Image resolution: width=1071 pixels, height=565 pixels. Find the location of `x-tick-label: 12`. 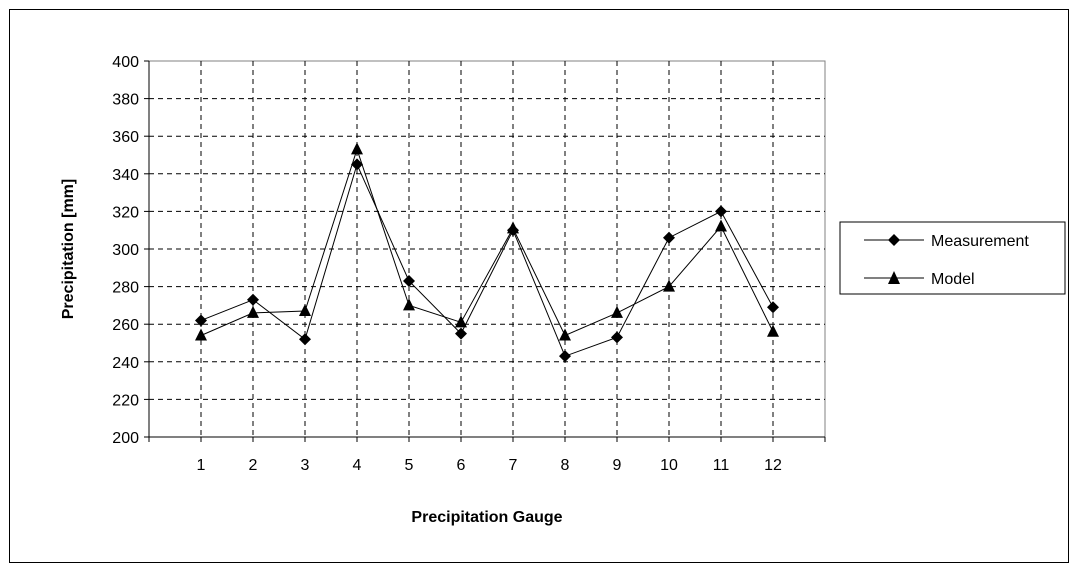

x-tick-label: 12 is located at coordinates (773, 465).